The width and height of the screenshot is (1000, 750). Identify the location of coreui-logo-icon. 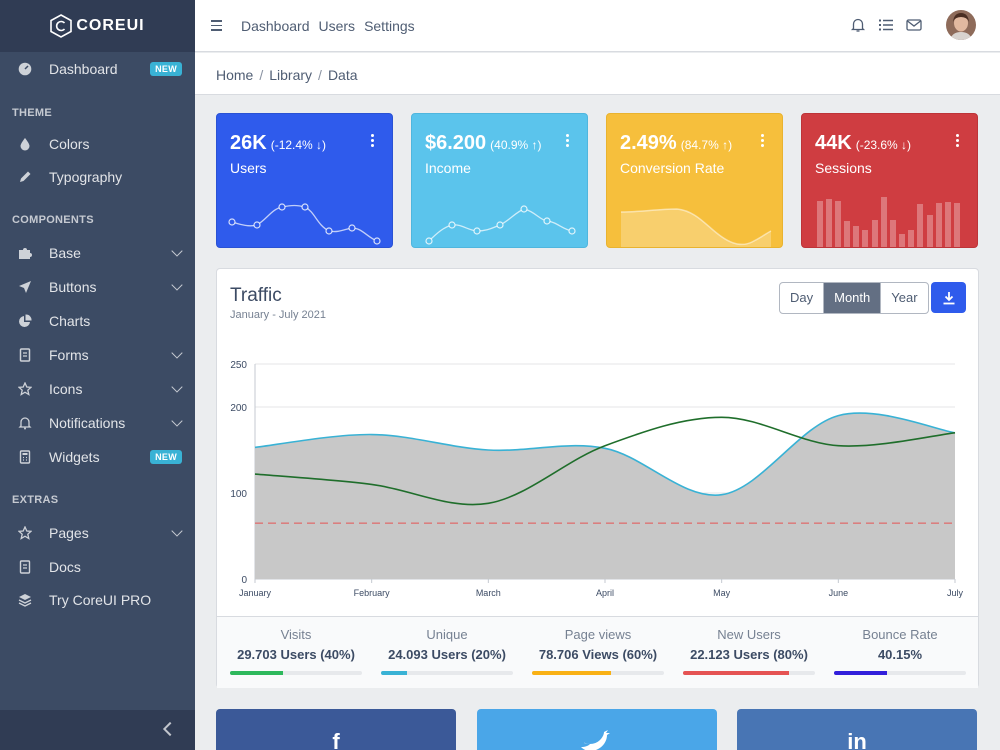
(61, 26).